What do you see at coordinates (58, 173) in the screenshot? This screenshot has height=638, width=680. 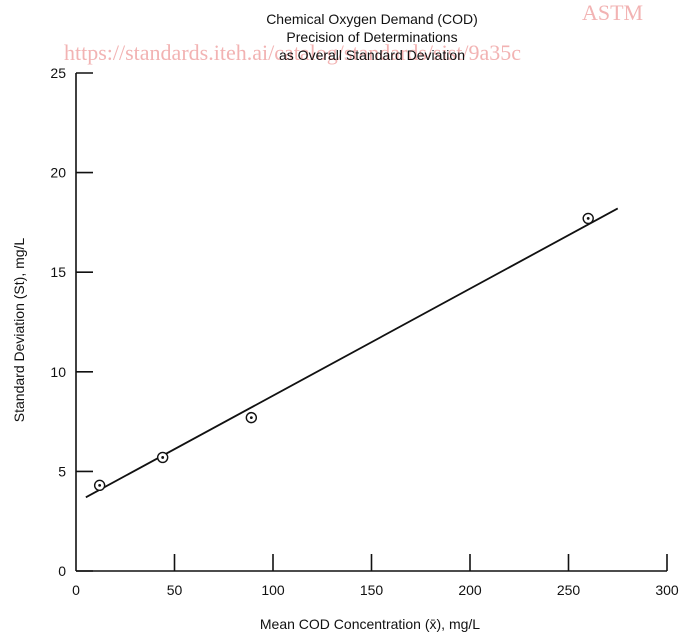 I see `y-tick-label: 20` at bounding box center [58, 173].